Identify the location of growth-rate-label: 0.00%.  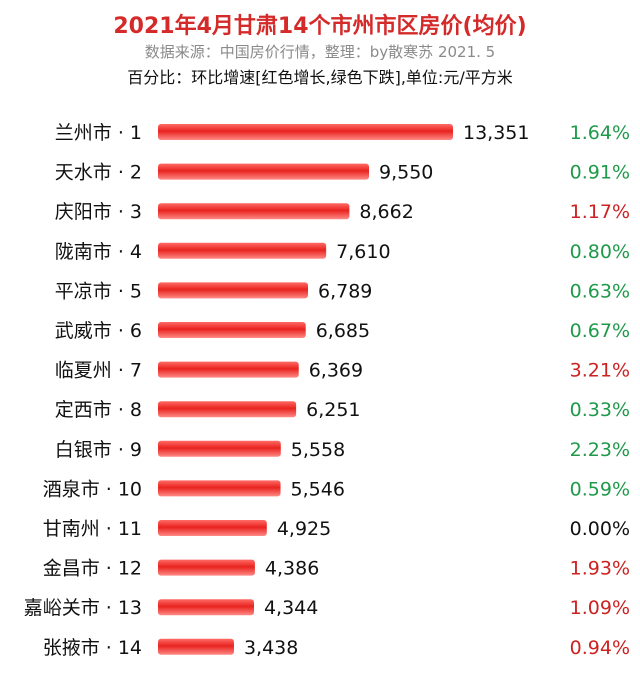
(600, 529).